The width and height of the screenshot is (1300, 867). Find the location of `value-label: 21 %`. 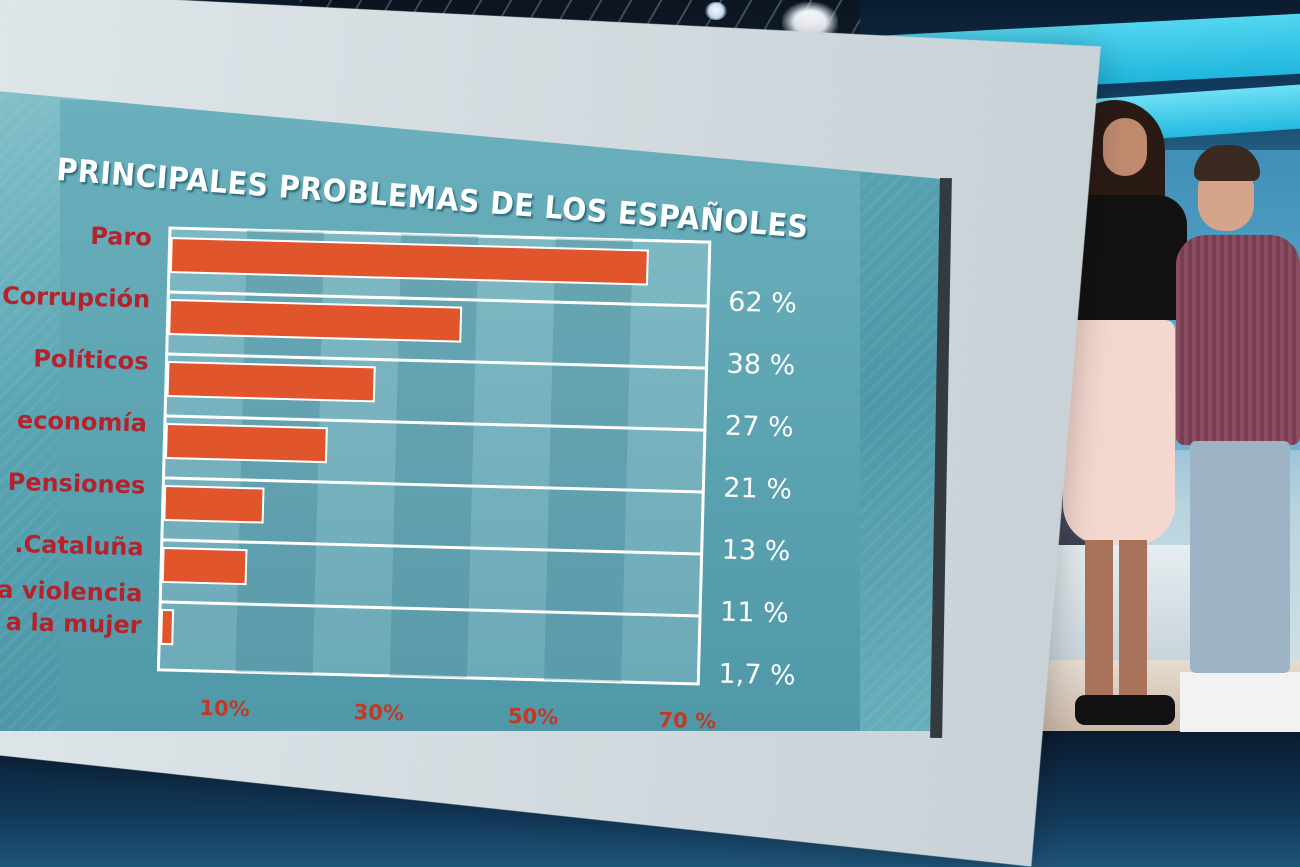

value-label: 21 % is located at coordinates (757, 489).